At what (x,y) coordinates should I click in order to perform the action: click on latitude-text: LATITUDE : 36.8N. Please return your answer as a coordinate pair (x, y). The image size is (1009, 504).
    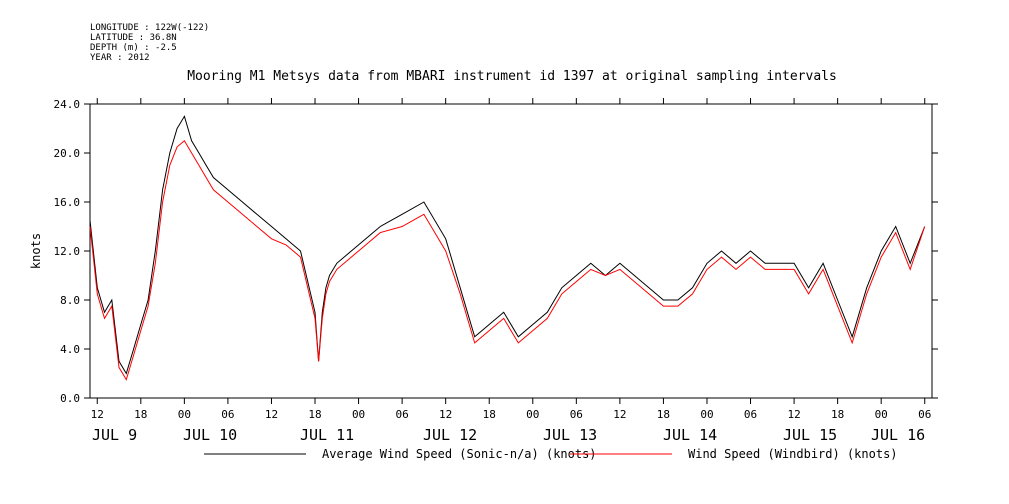
    Looking at the image, I should click on (133, 38).